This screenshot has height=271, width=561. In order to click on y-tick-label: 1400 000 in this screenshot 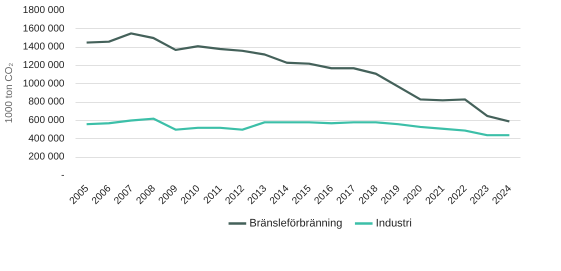, I will do `click(43, 47)`.